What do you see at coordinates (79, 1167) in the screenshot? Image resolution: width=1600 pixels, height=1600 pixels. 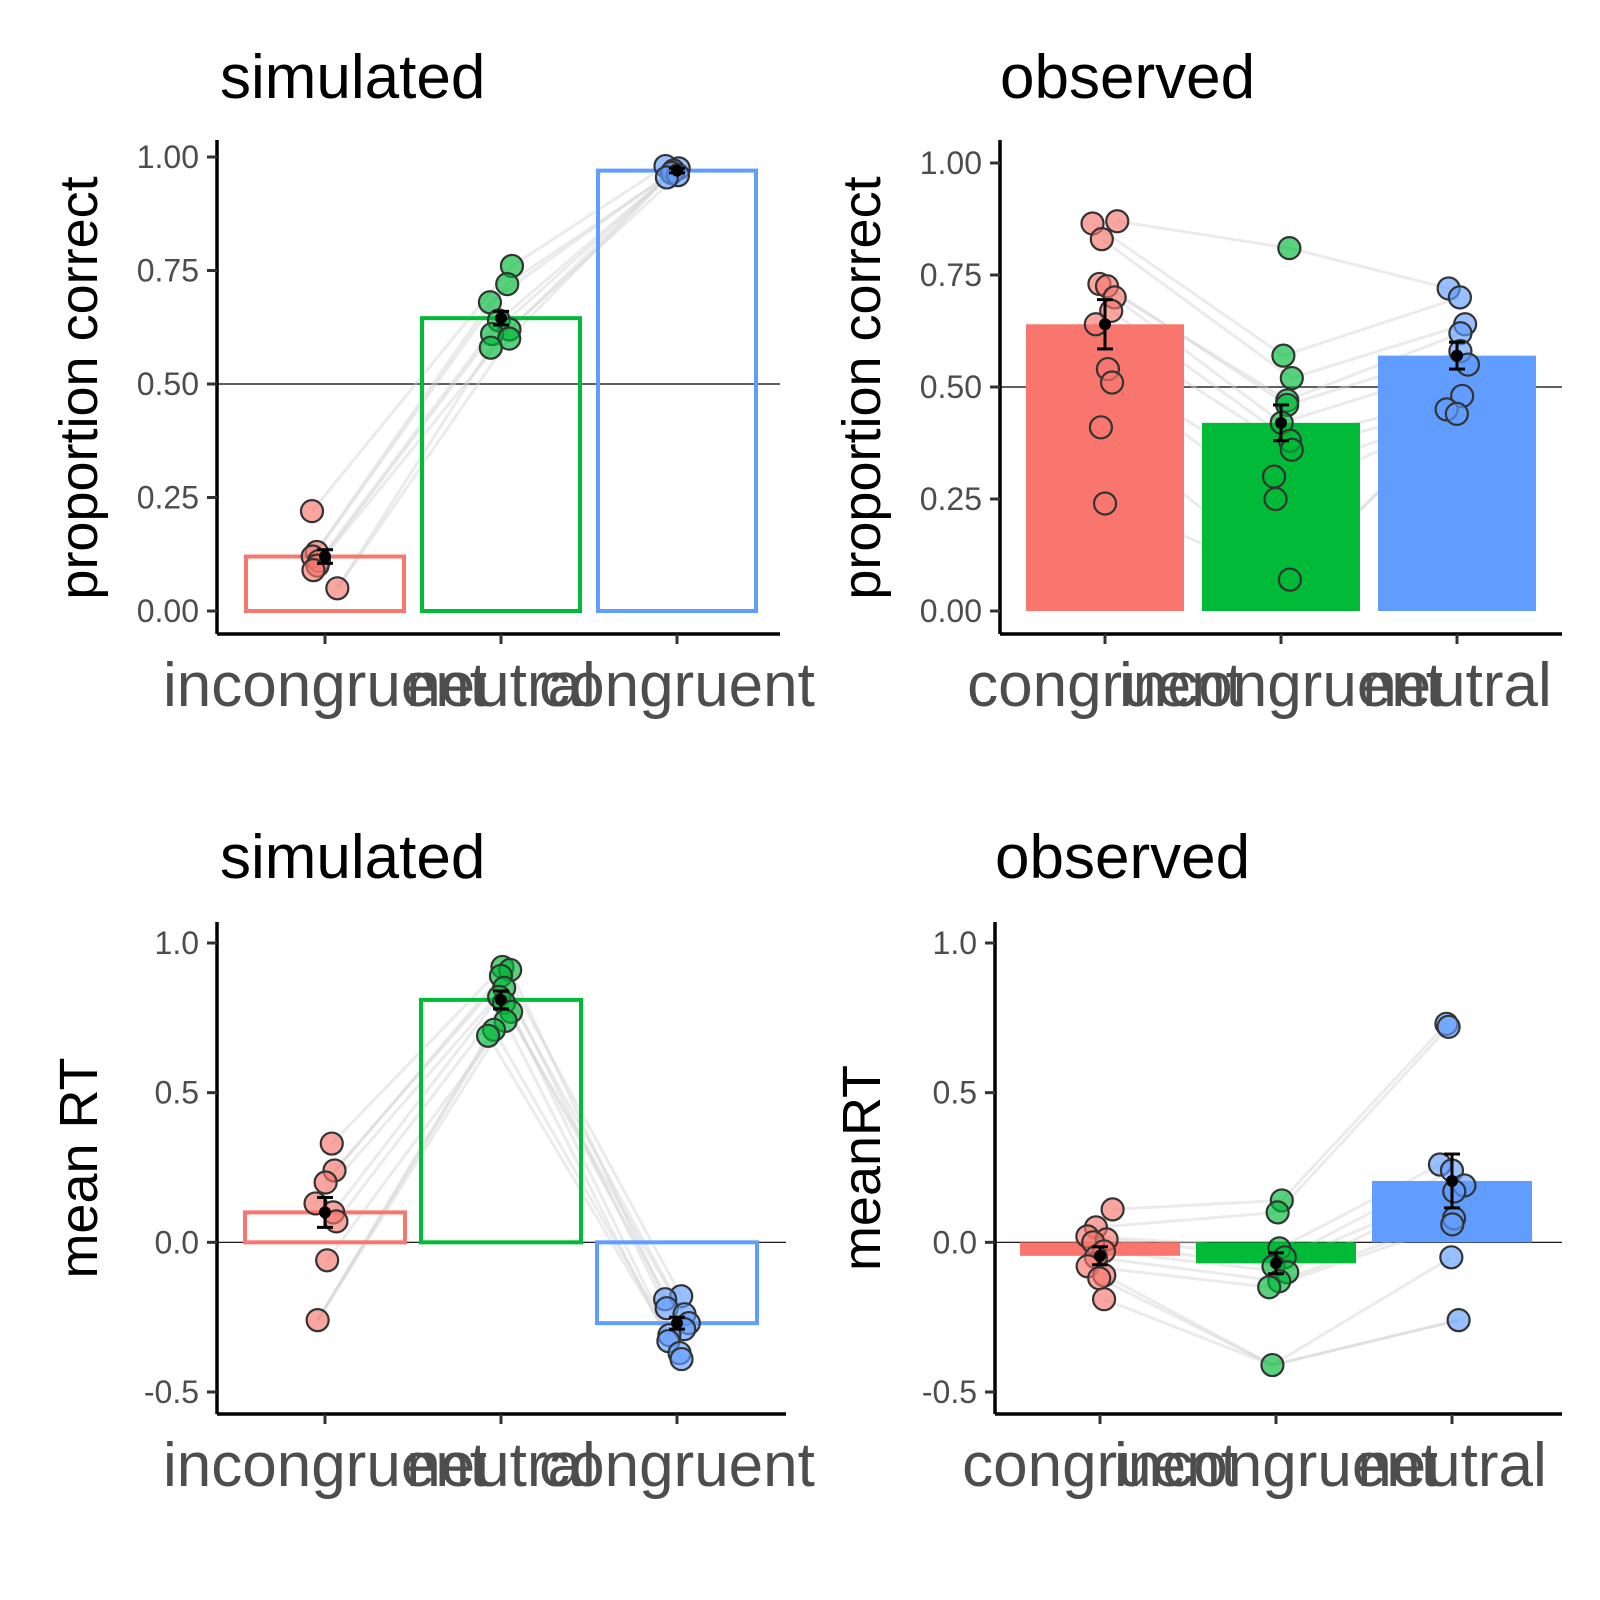 I see `y-axis-title: mean RT` at bounding box center [79, 1167].